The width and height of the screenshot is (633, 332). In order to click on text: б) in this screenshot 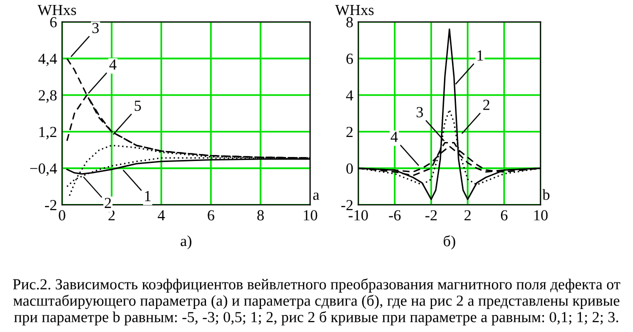, I will do `click(450, 242)`.